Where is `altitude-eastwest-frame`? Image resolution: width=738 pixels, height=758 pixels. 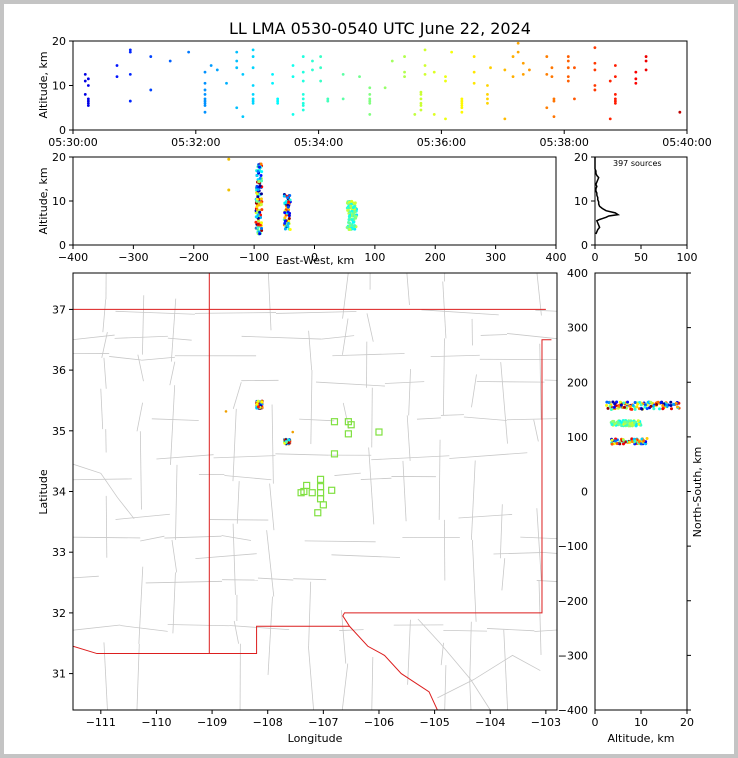
altitude-eastwest-frame is located at coordinates (314, 201).